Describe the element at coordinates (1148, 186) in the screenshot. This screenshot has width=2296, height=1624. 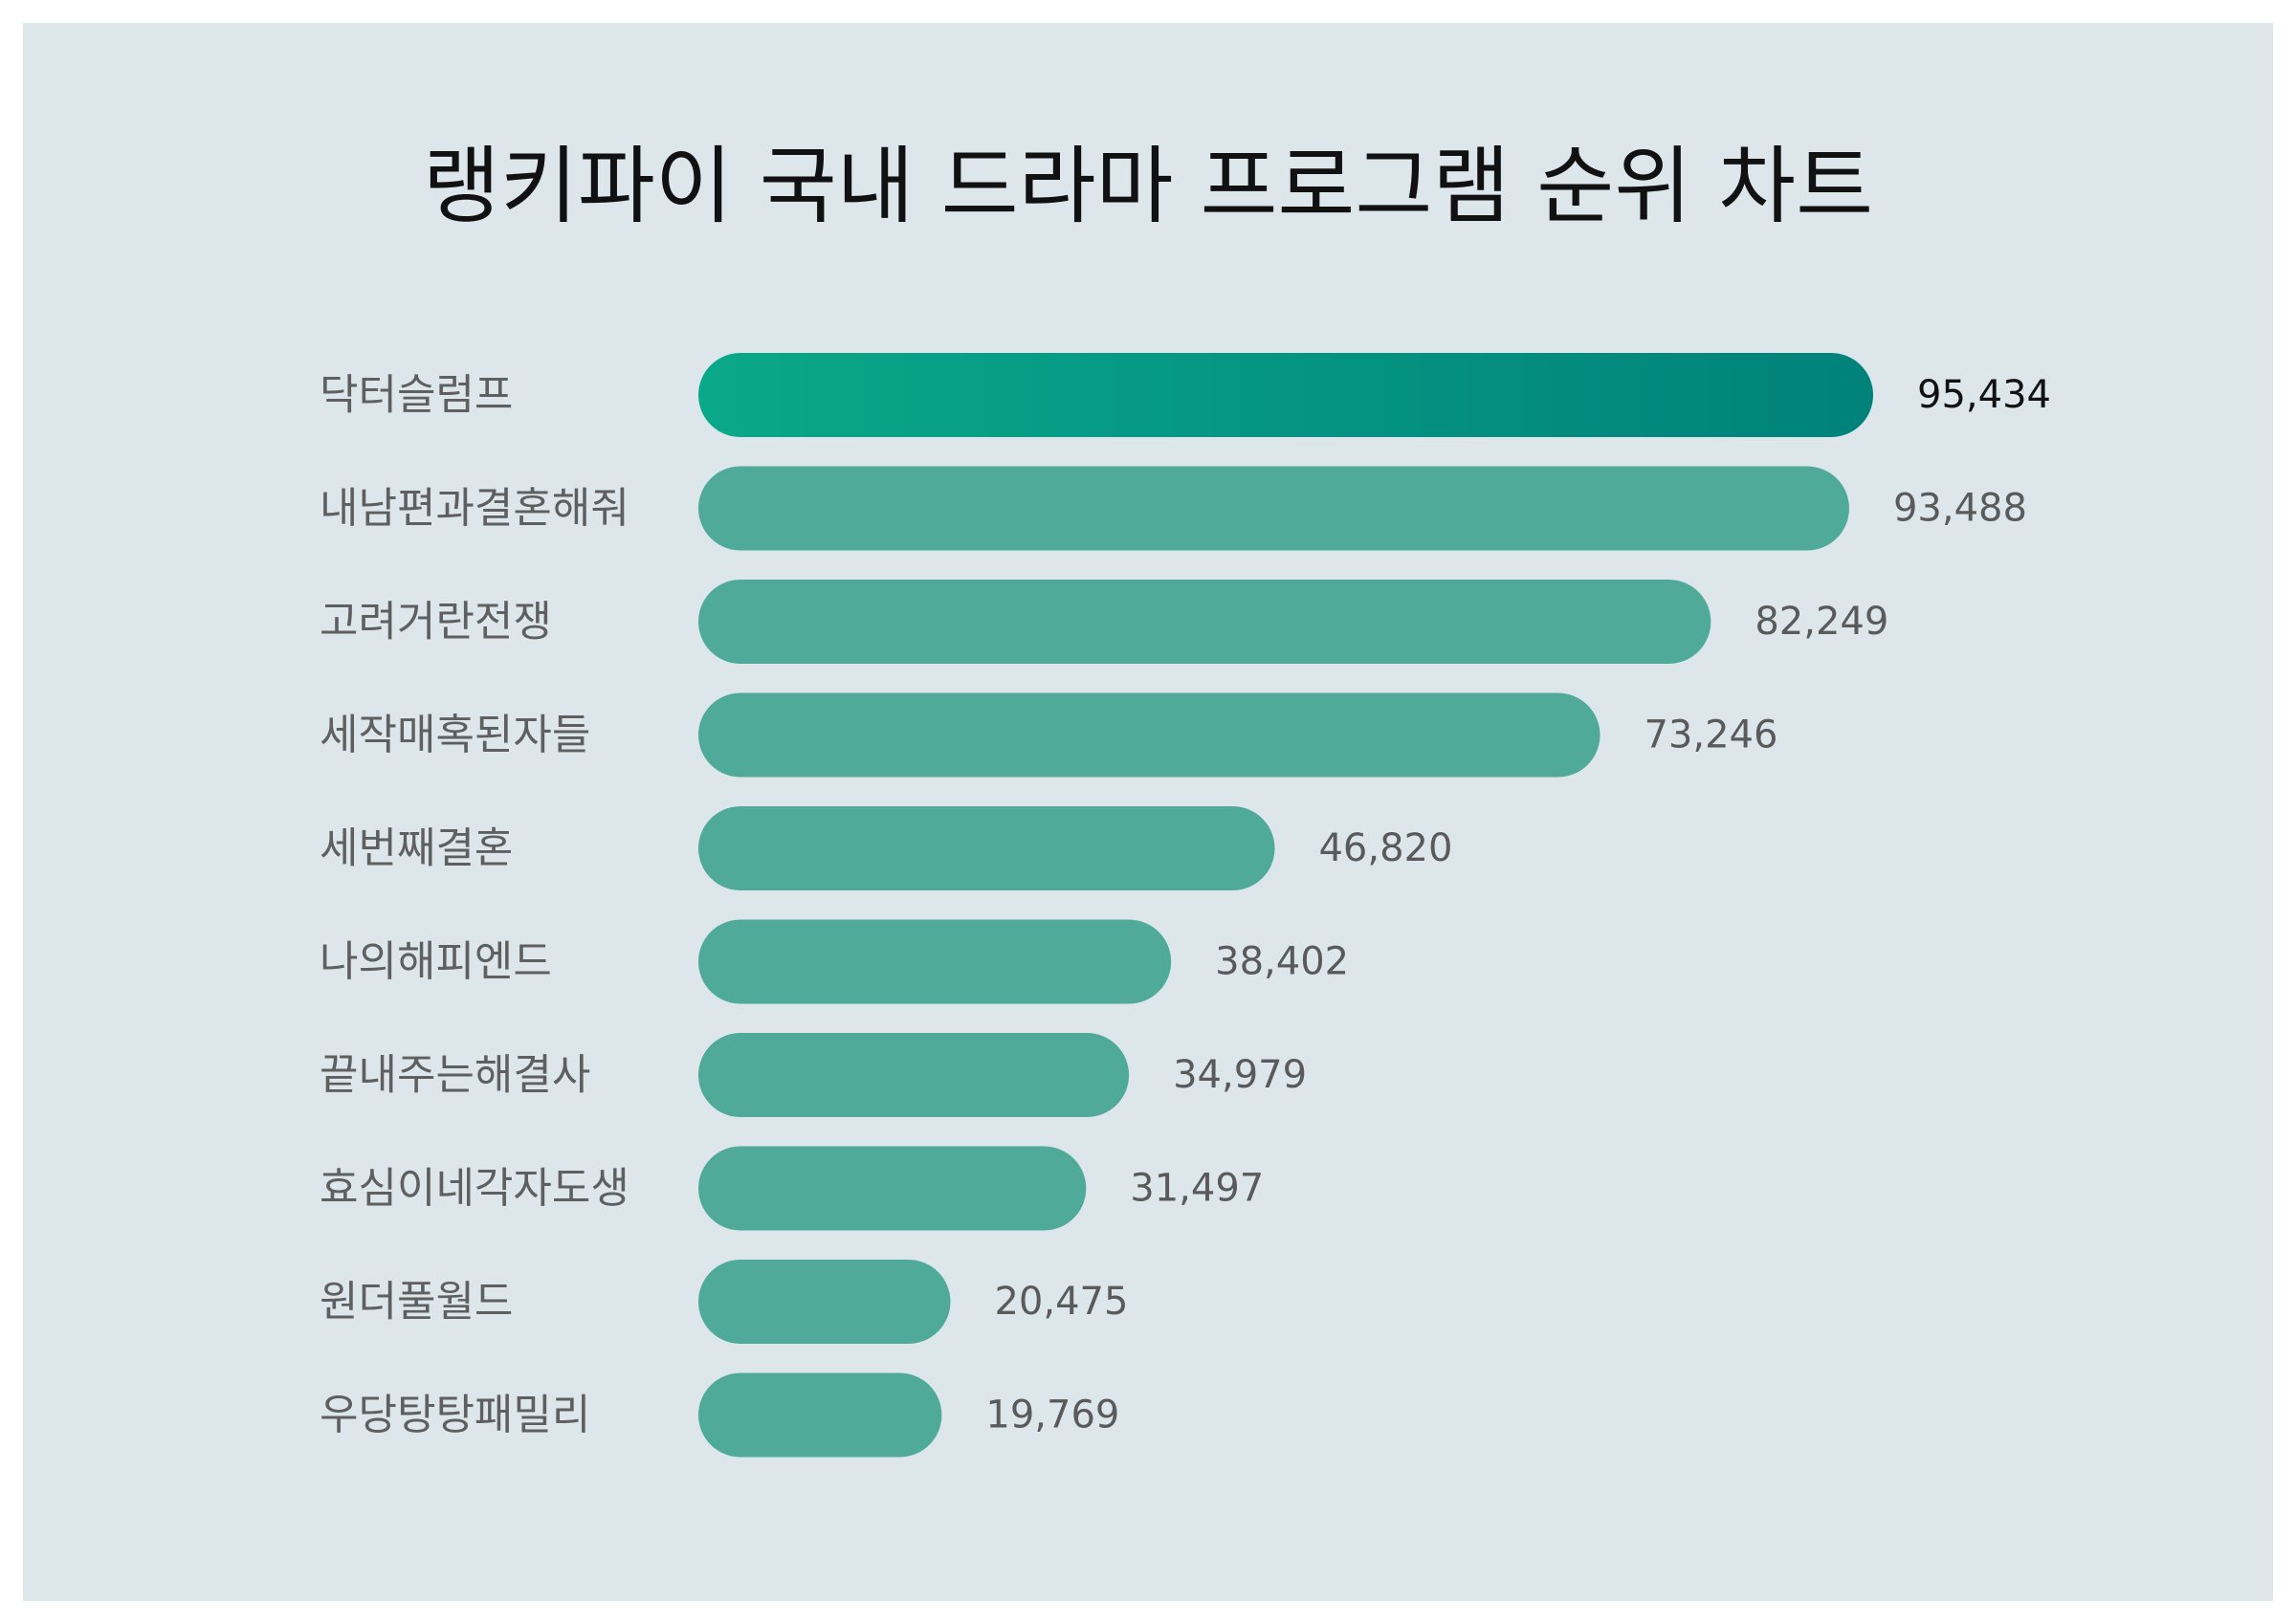
I see `chart-title: 랭키파이 국내 드라마 프로그램 순위 차트` at that location.